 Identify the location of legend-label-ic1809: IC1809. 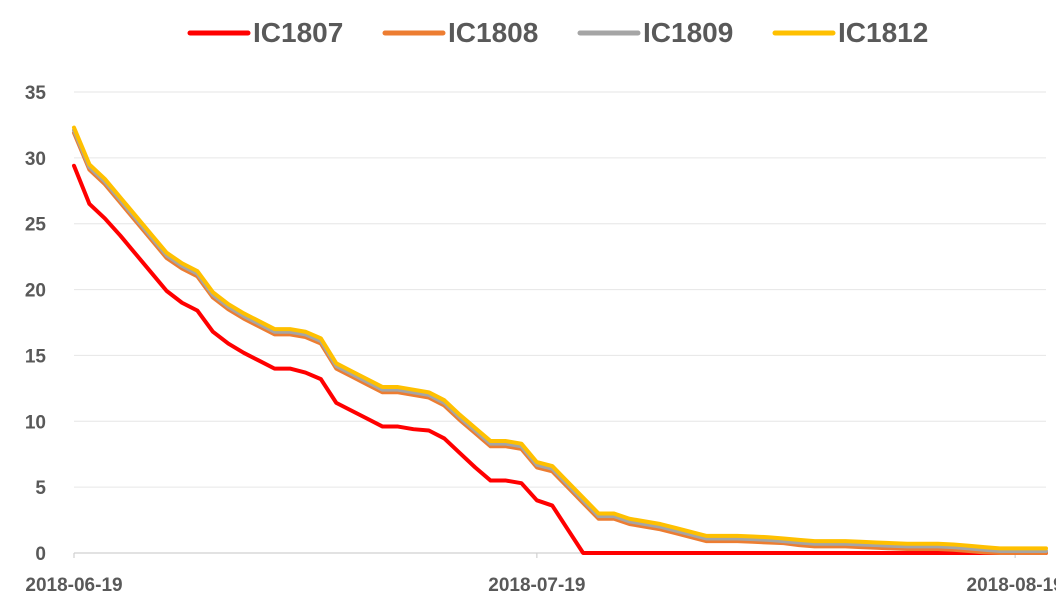
(688, 32).